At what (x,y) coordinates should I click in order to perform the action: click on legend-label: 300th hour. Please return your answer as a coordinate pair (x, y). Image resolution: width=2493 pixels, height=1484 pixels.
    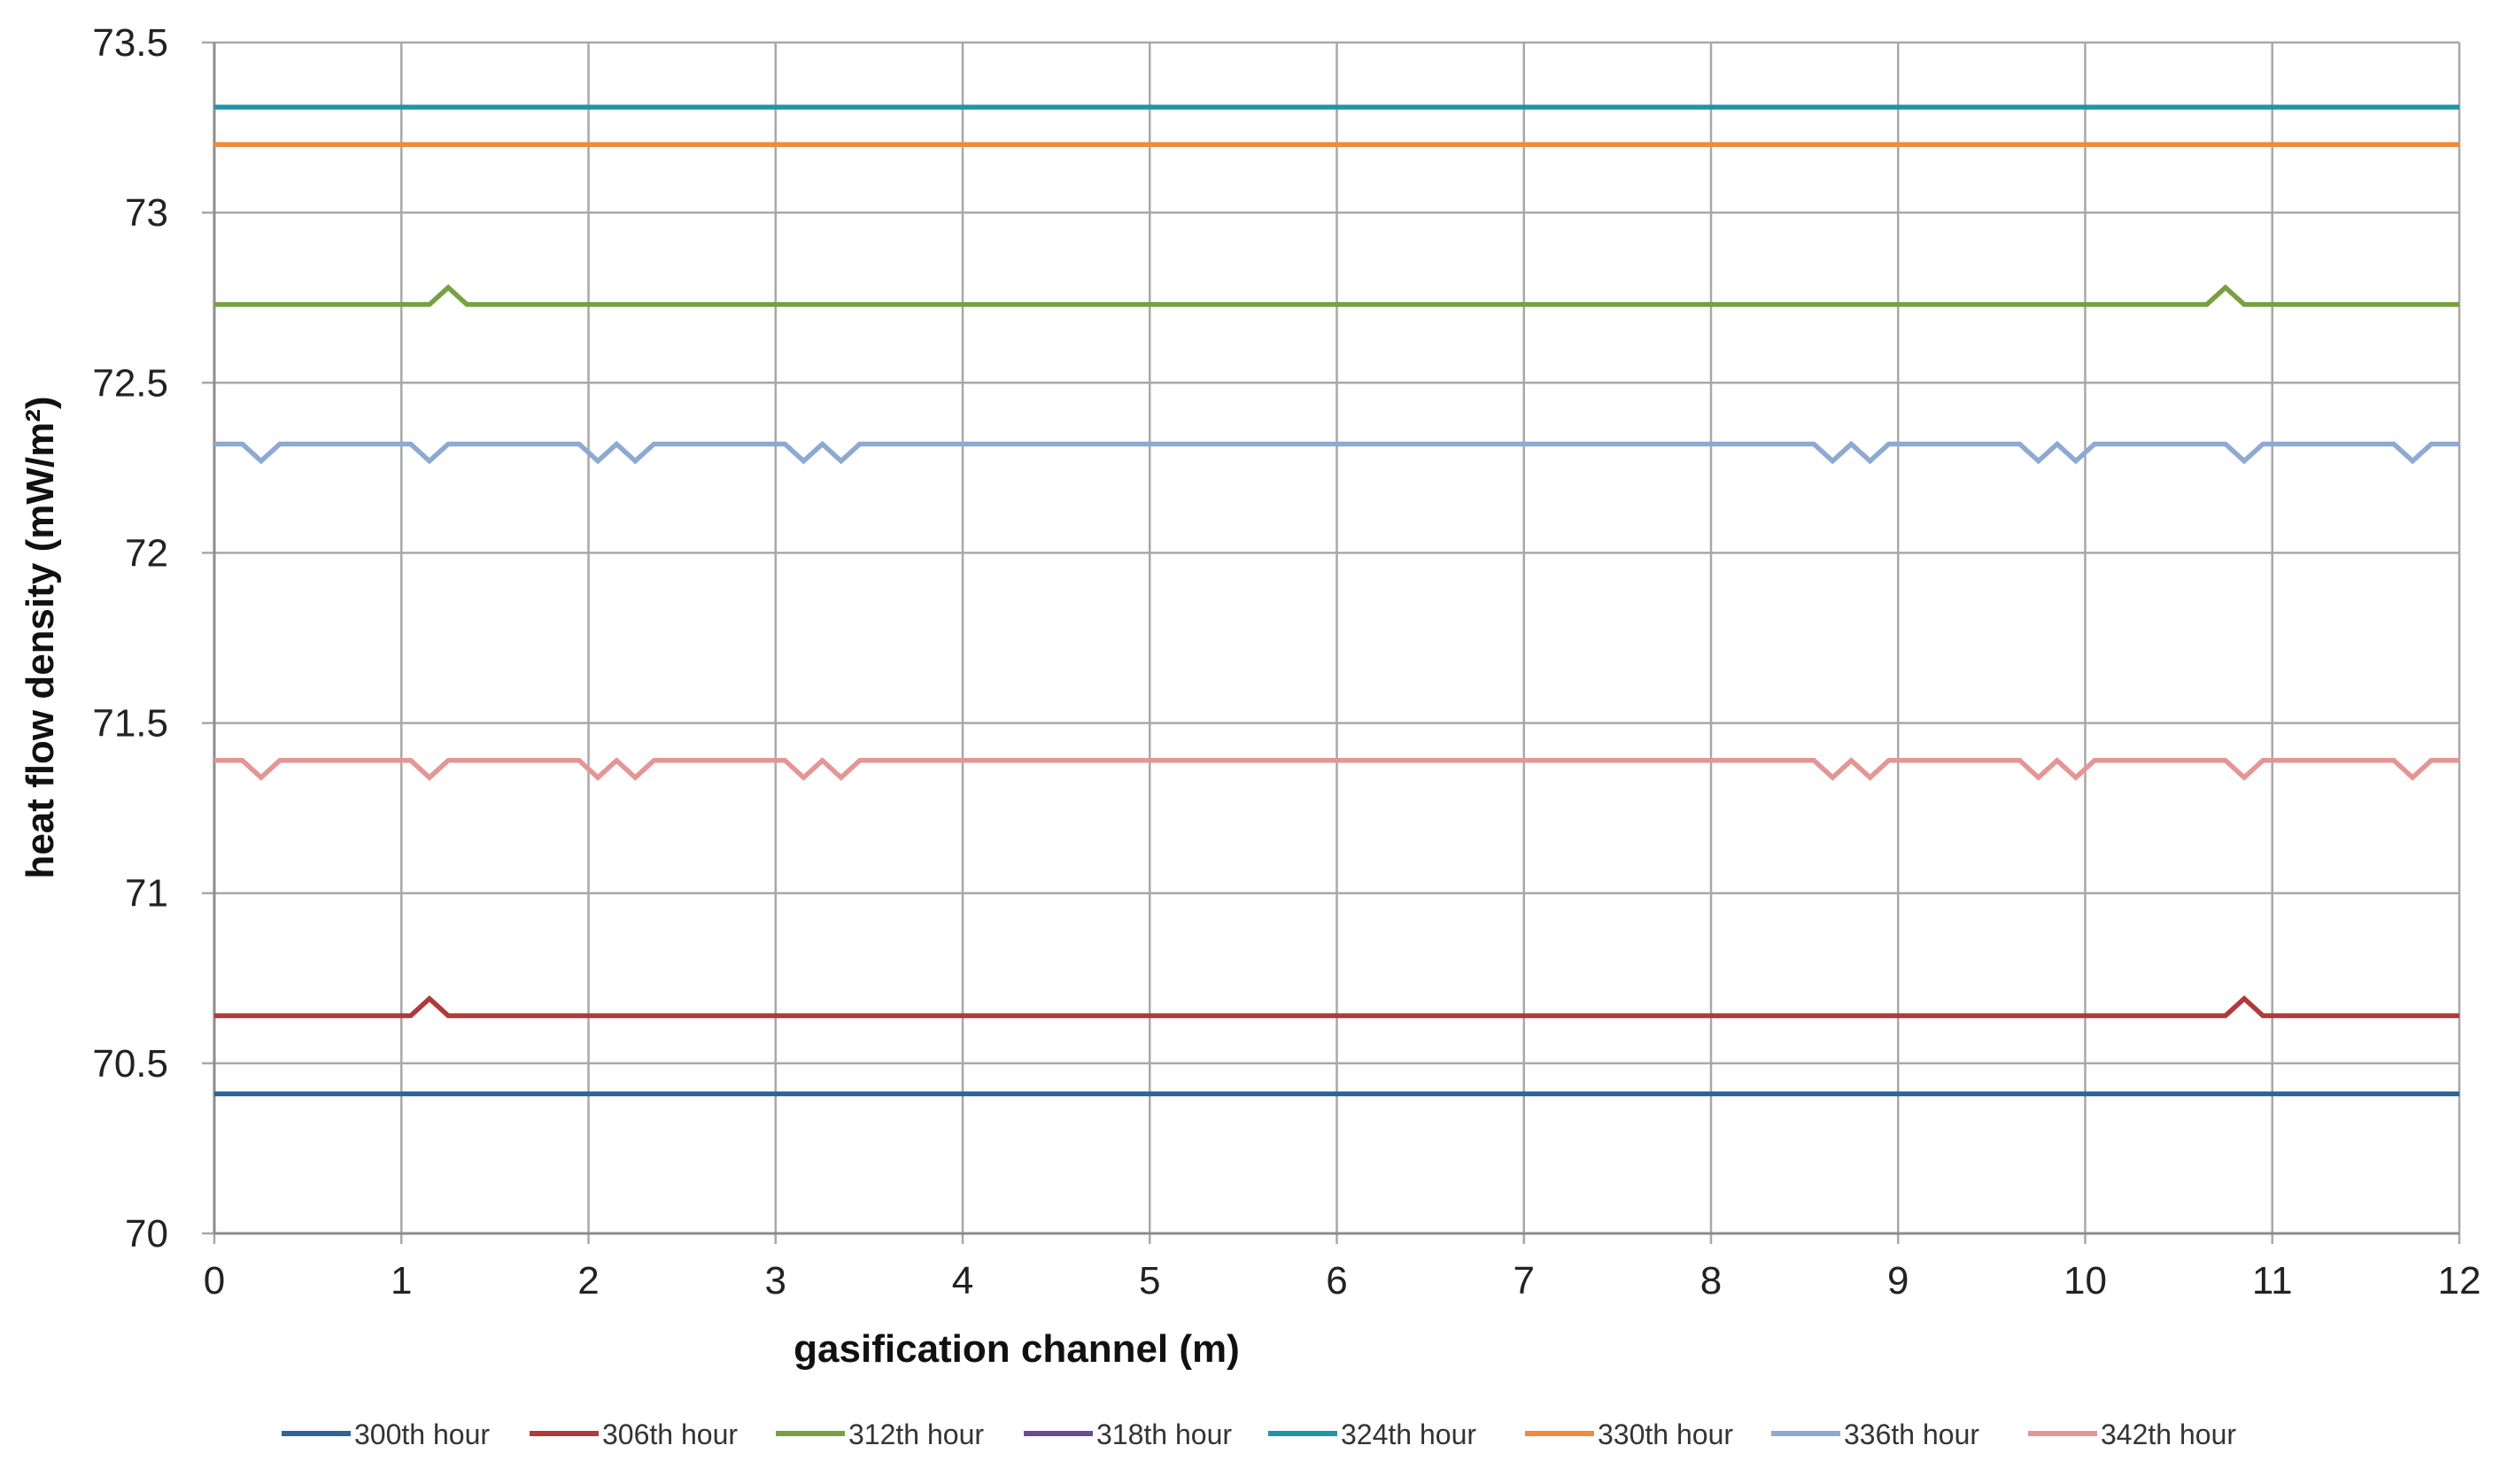
    Looking at the image, I should click on (422, 1434).